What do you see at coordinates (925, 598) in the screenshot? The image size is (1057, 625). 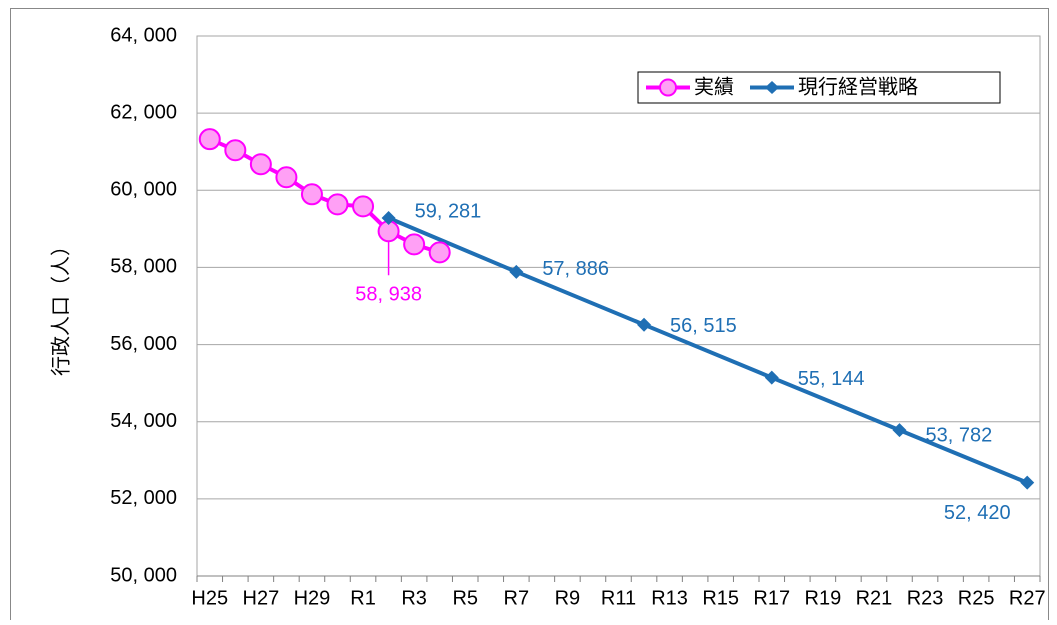 I see `x-tick-label: R23` at bounding box center [925, 598].